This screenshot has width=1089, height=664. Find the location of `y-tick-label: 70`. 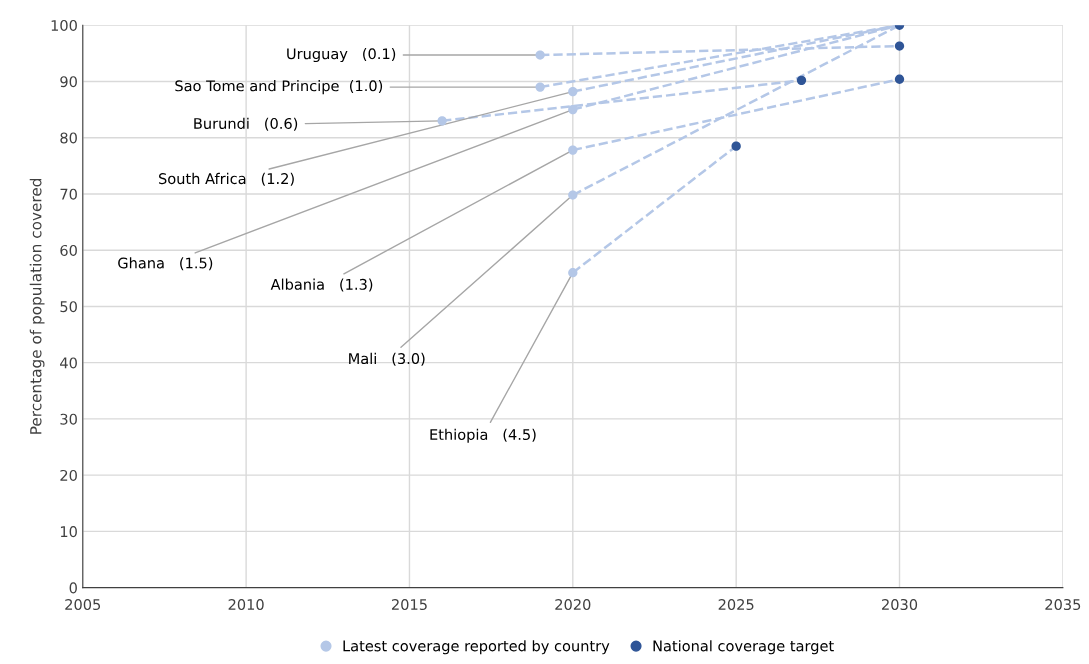

y-tick-label: 70 is located at coordinates (68, 194).